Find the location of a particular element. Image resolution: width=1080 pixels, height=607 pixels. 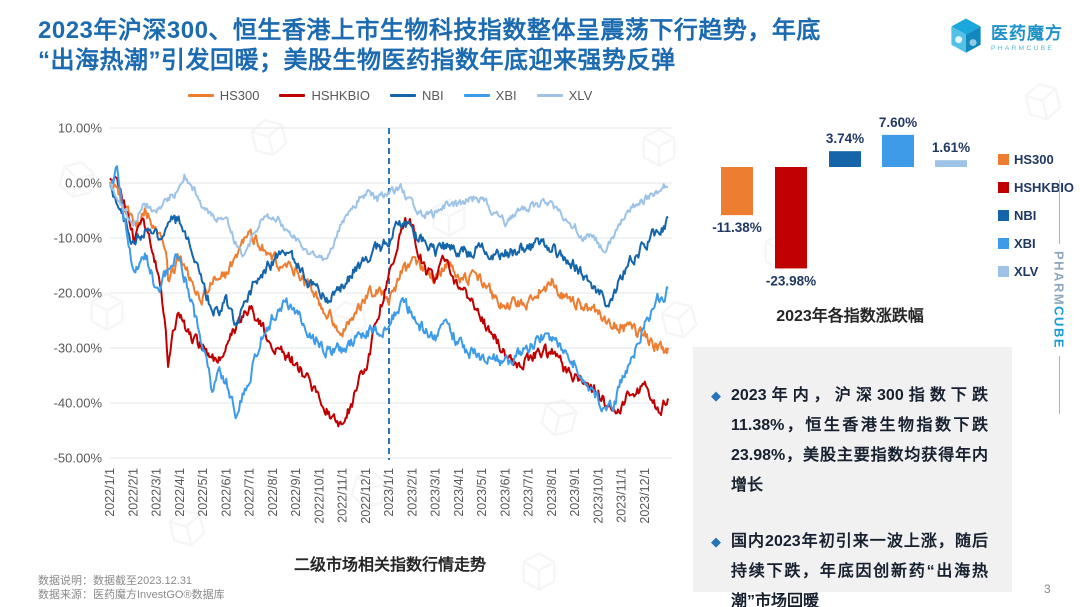

logo-subtitle: PHARMCUBE is located at coordinates (1023, 49).